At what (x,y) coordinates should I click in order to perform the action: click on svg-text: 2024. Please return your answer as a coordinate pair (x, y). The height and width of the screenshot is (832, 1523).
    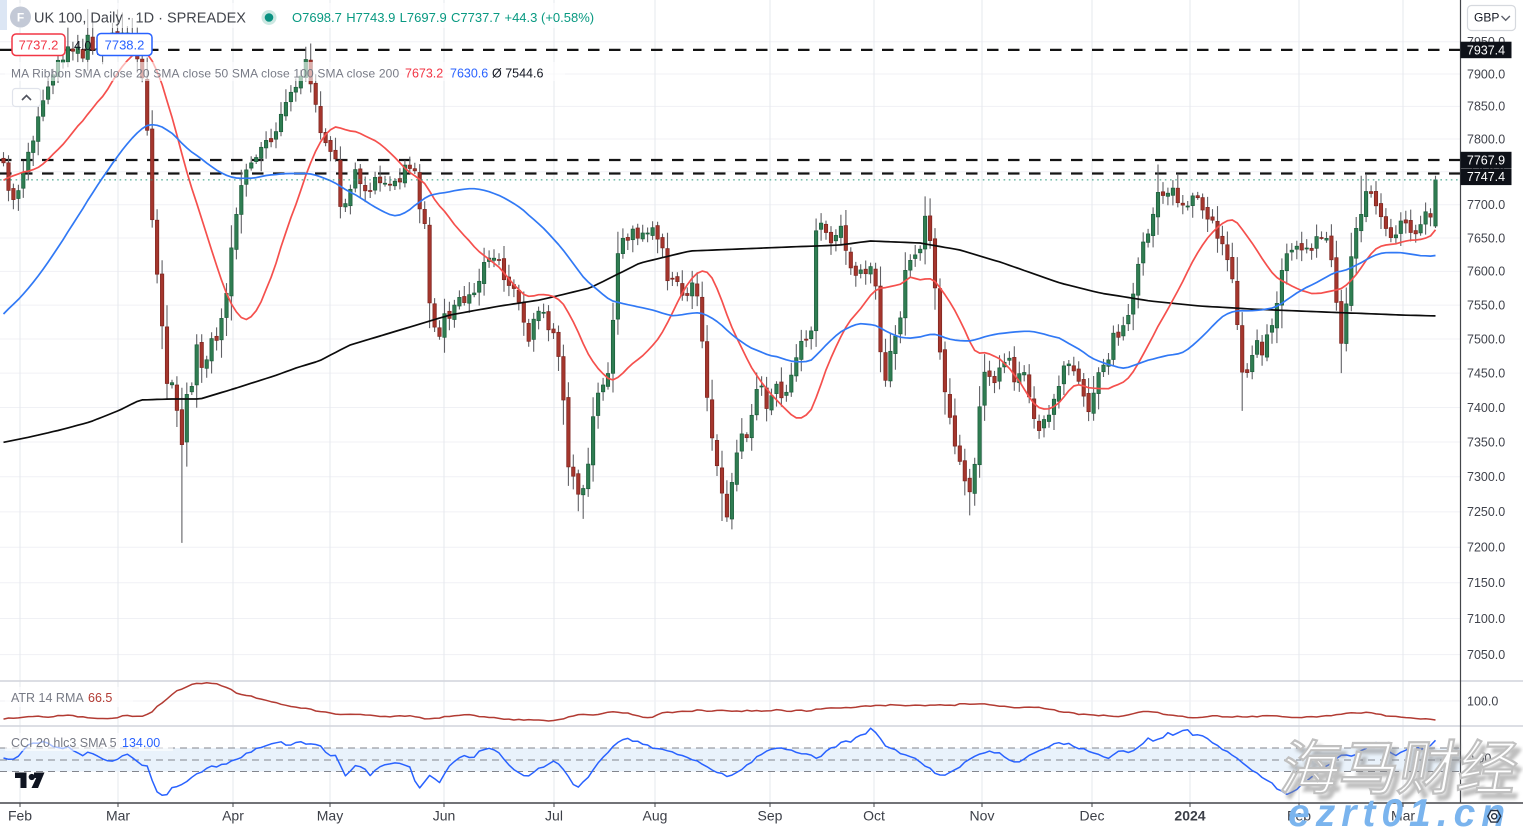
    Looking at the image, I should click on (1189, 816).